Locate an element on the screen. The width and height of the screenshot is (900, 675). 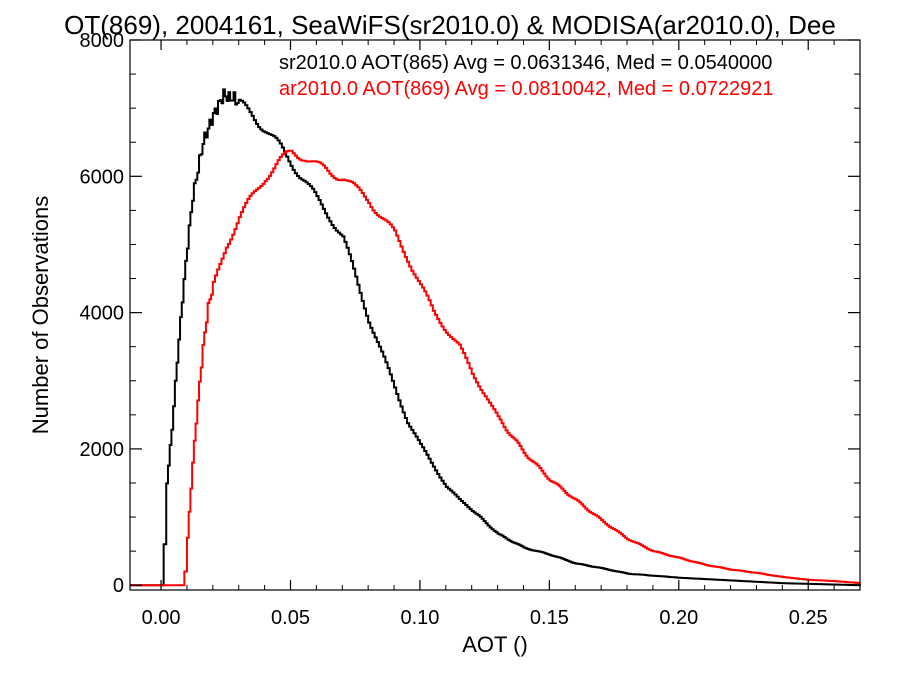
y-tick-label: 0 is located at coordinates (118, 586).